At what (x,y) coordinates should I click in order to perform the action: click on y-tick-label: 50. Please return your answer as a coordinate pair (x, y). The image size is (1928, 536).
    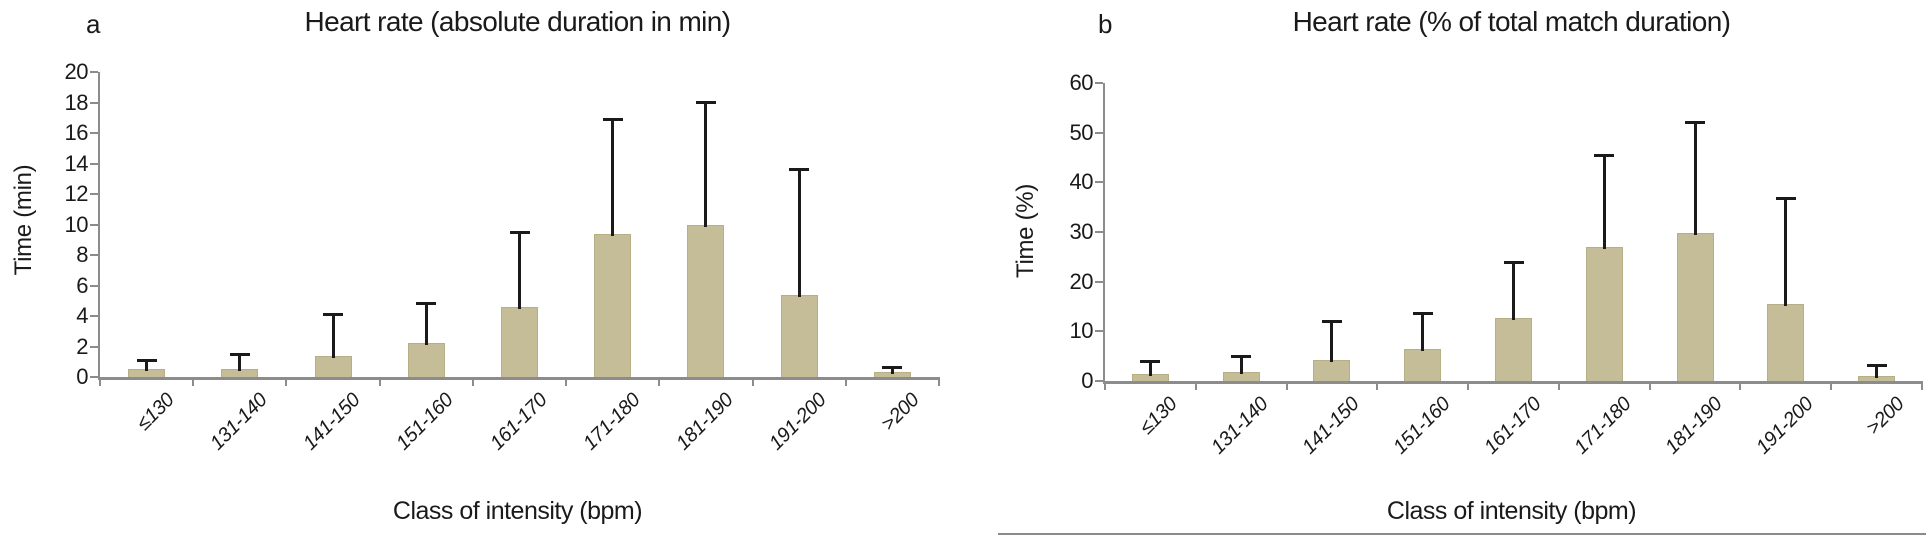
    Looking at the image, I should click on (1081, 132).